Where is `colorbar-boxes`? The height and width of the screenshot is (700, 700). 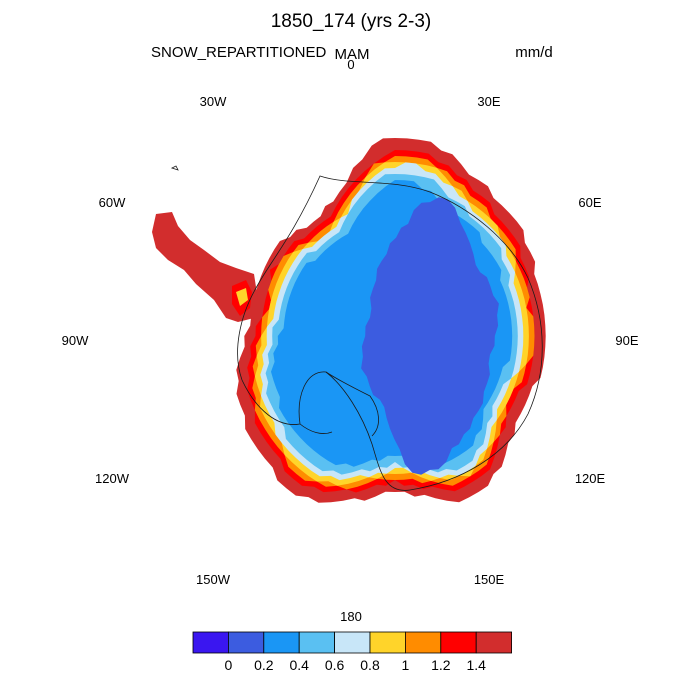 colorbar-boxes is located at coordinates (352, 642).